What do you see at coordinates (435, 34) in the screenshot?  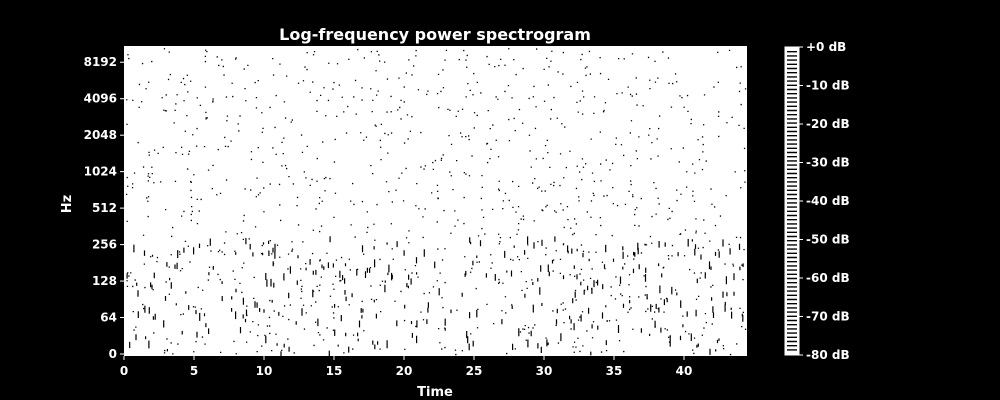 I see `chart-title: Log-frequency power spectrogram` at bounding box center [435, 34].